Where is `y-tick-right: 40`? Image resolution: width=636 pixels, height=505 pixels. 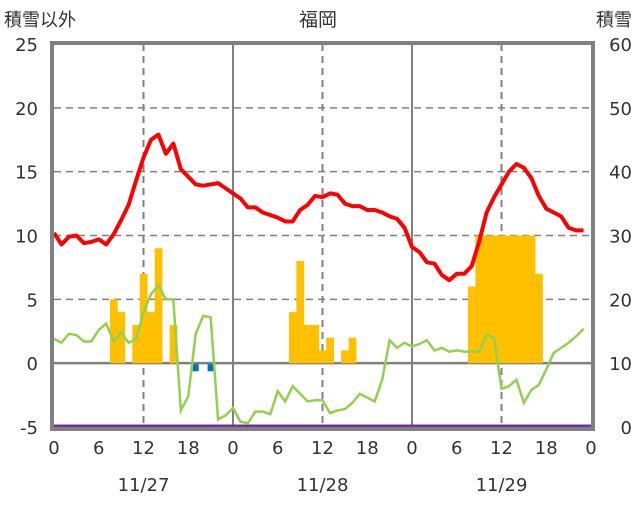
y-tick-right: 40 is located at coordinates (620, 173).